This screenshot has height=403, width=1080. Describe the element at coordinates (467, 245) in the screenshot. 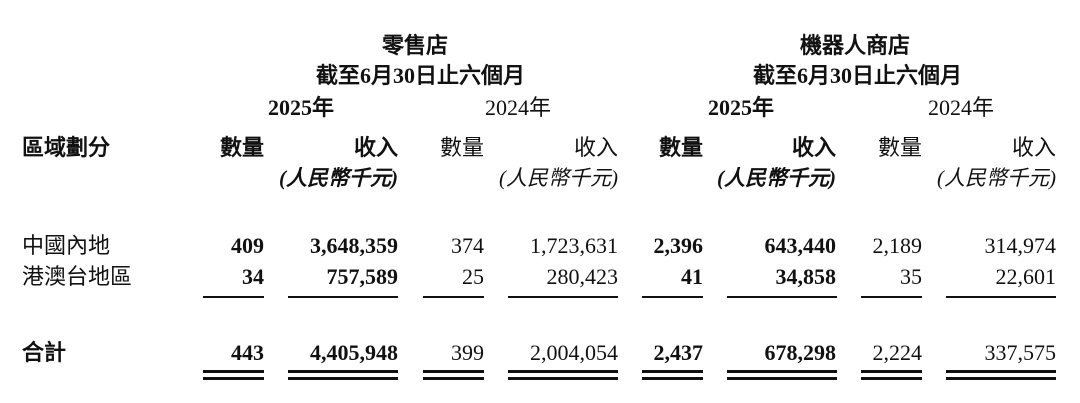

I see `table-cell: 374` at that location.